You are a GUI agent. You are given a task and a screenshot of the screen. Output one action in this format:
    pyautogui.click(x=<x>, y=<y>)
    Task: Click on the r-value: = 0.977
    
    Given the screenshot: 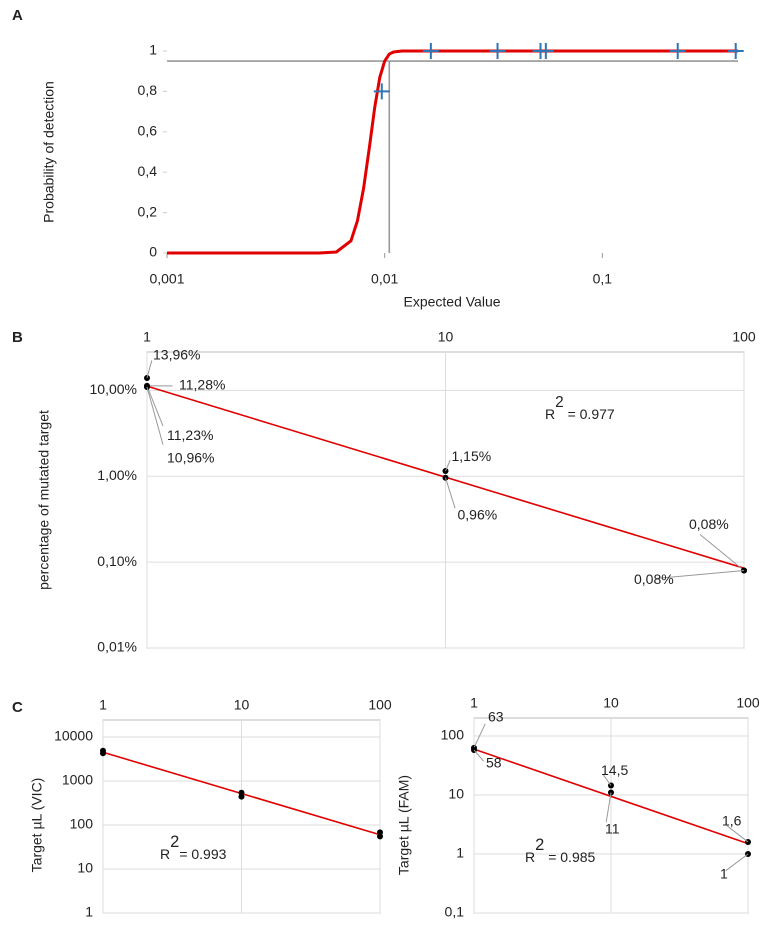 What is the action you would take?
    pyautogui.click(x=589, y=414)
    